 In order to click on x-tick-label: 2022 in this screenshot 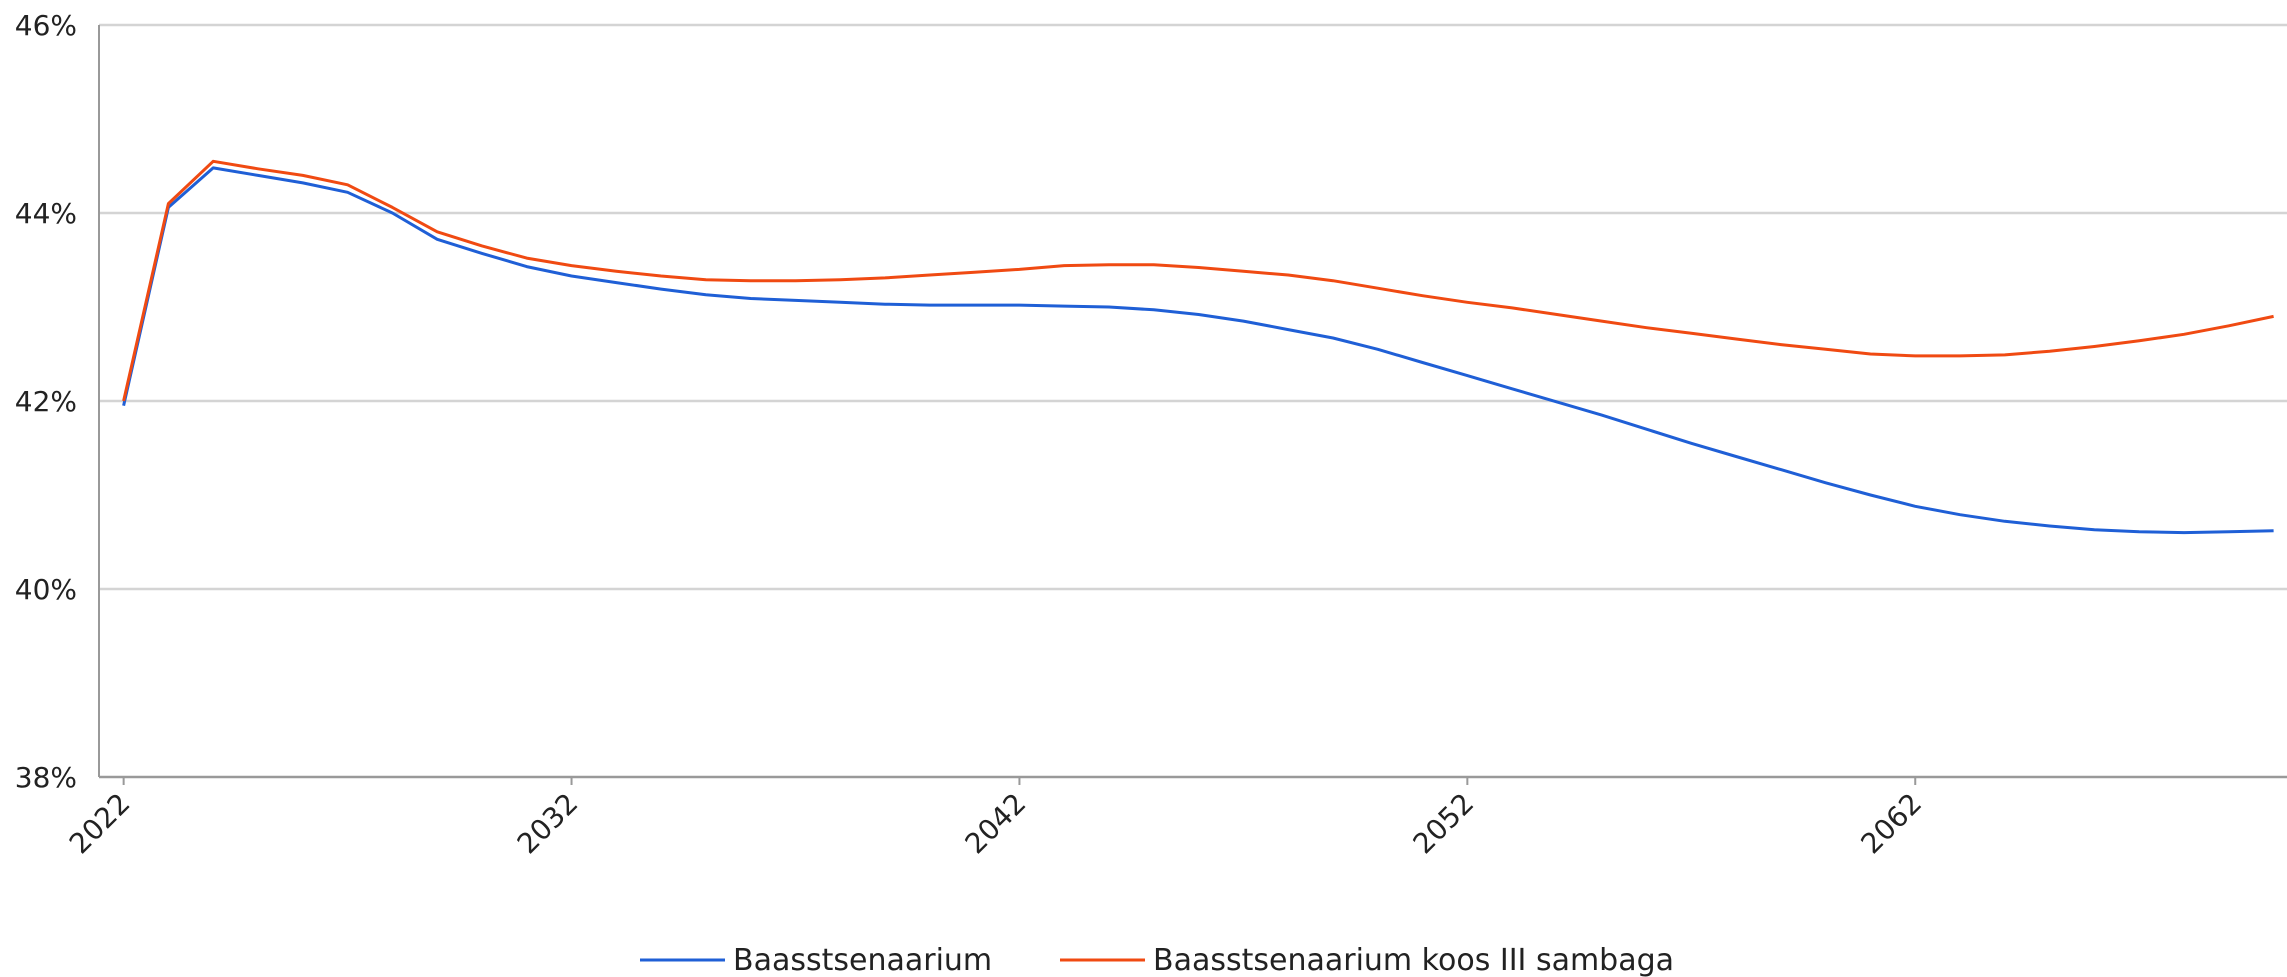, I will do `click(100, 824)`.